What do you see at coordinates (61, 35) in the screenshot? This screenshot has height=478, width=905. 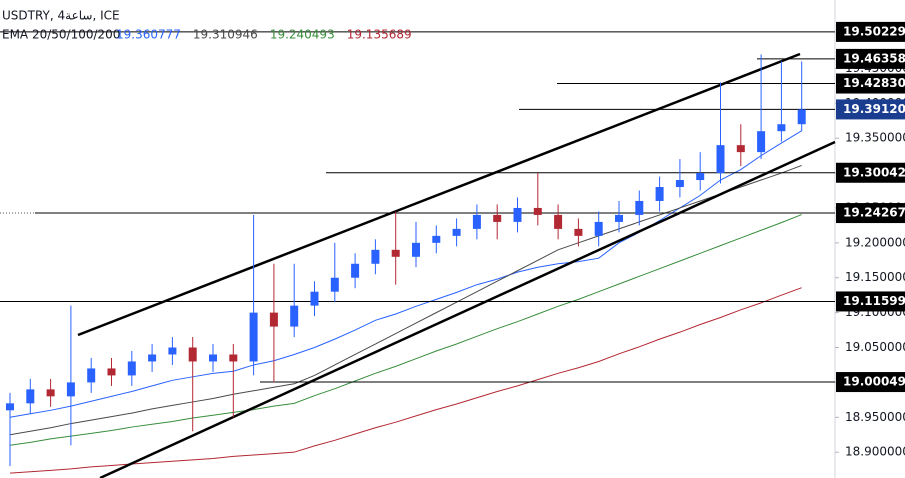 I see `indicator-label: EMA 20/50/100/200` at bounding box center [61, 35].